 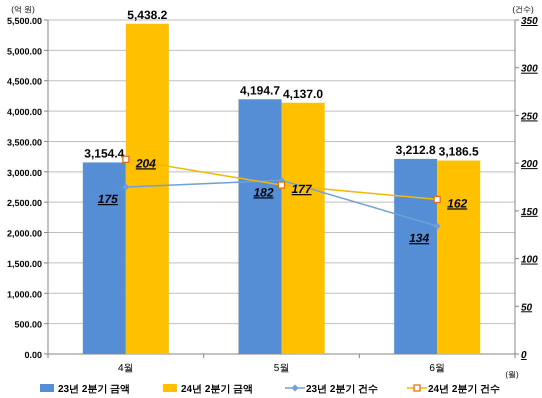 What do you see at coordinates (459, 151) in the screenshot?
I see `data-label: 3,186.5` at bounding box center [459, 151].